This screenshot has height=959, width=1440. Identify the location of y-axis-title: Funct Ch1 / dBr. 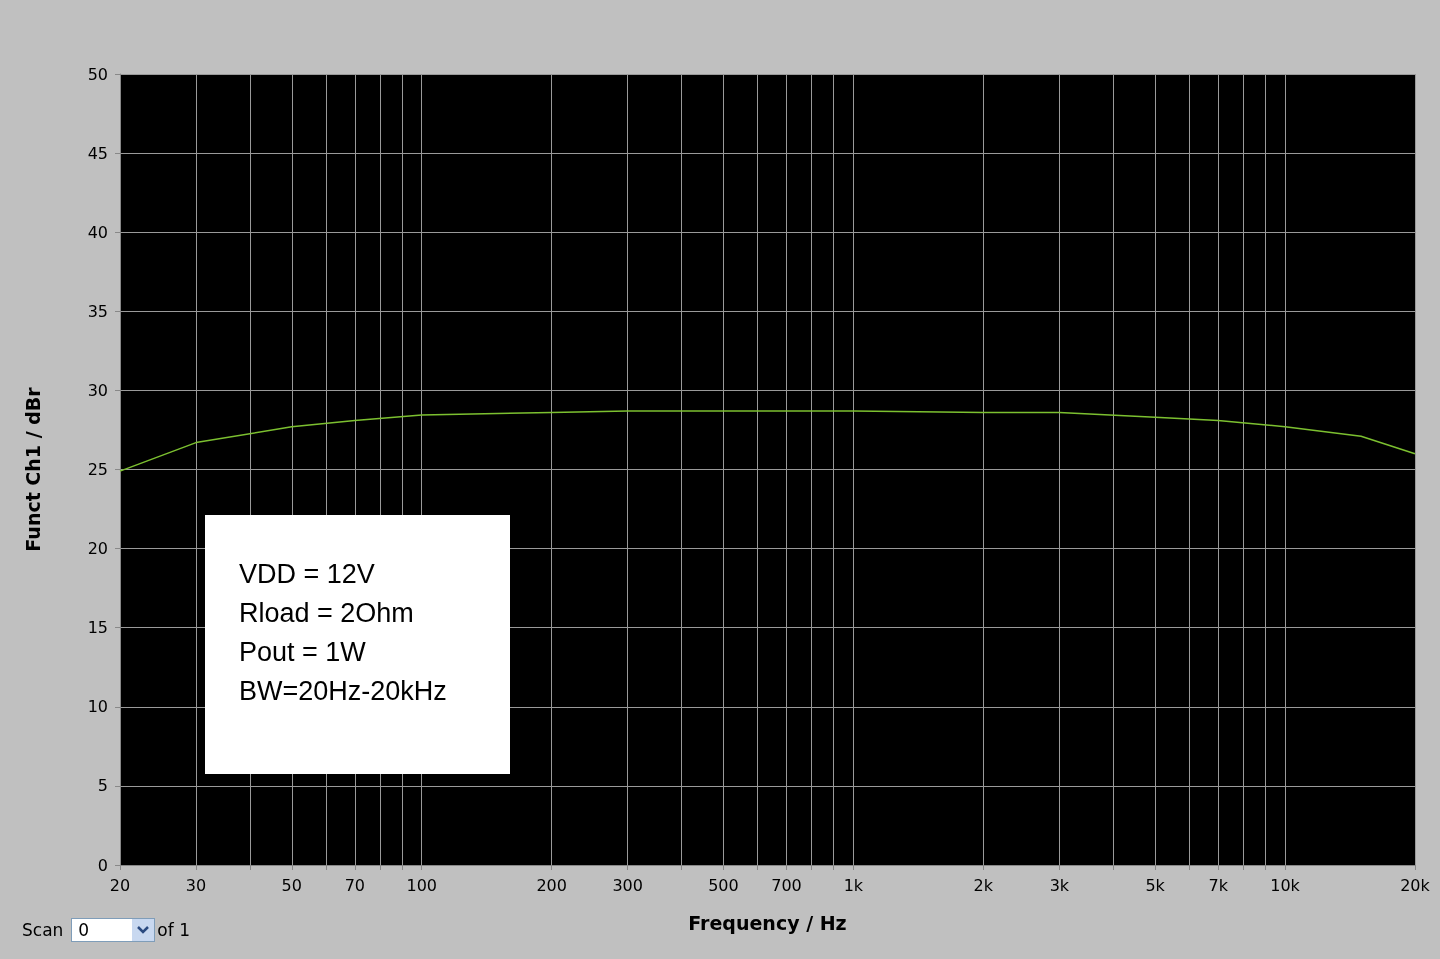
(32, 469).